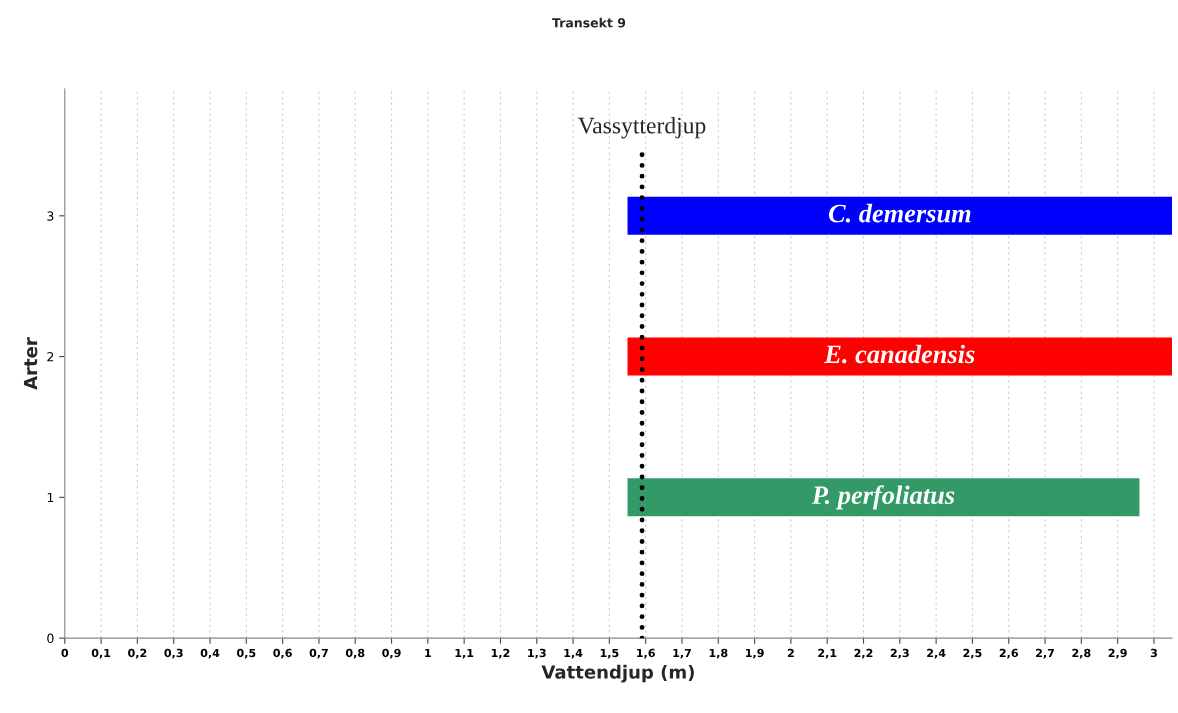 The image size is (1178, 713). I want to click on series-label: E. canadensis, so click(899, 354).